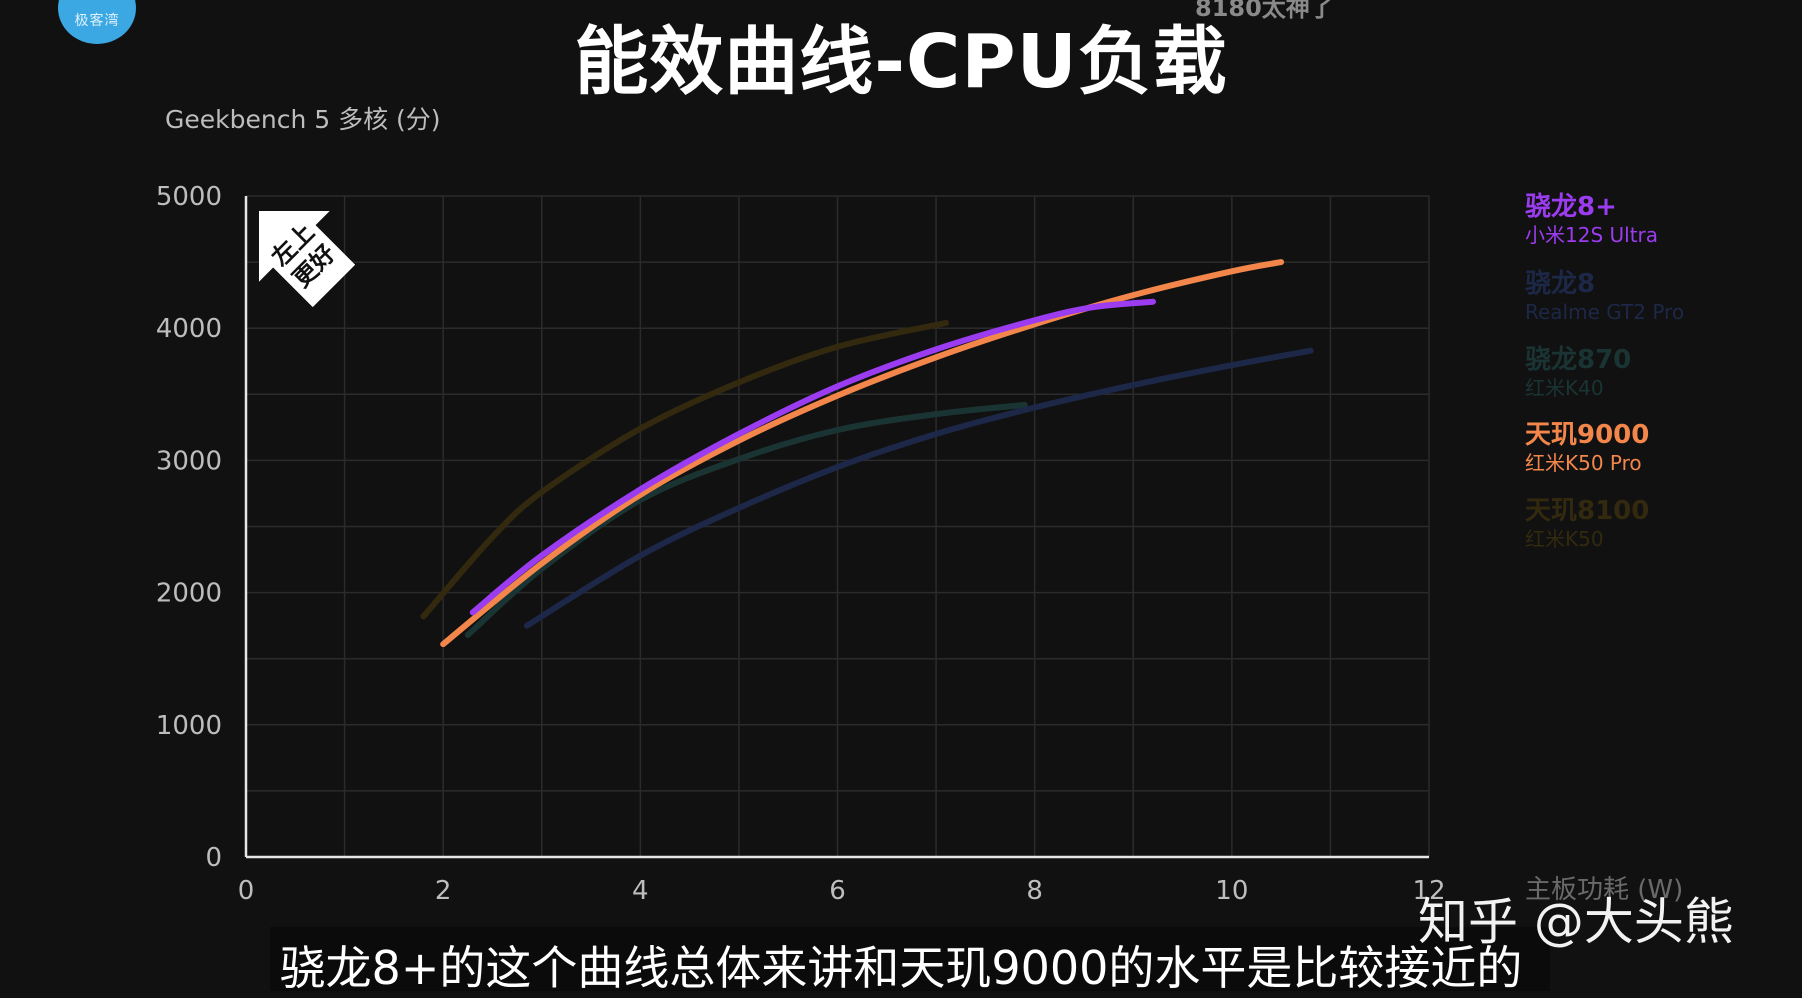 The height and width of the screenshot is (998, 1802). I want to click on y-tick-label: 0, so click(213, 858).